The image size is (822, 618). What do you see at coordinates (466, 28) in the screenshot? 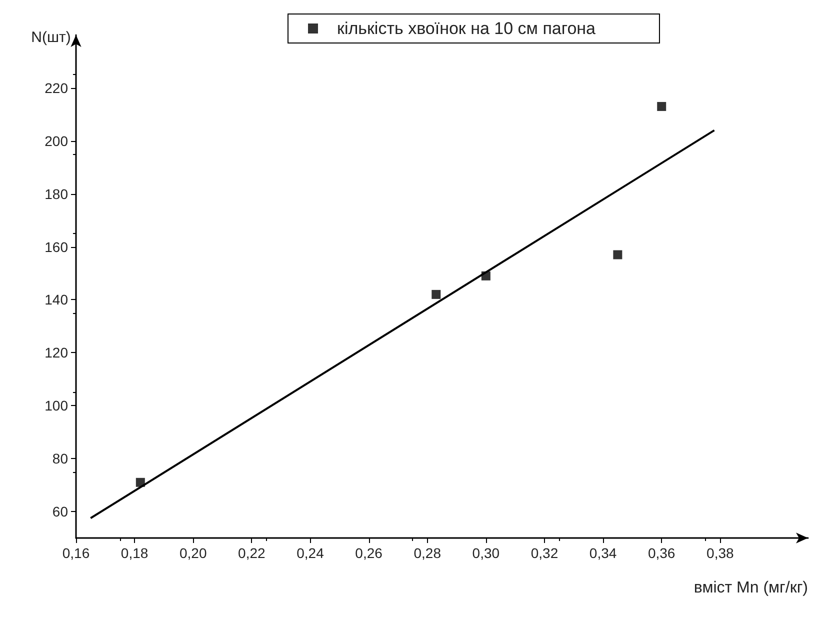
I see `legend-label: кількість хвоїнок на 10 см пагона` at bounding box center [466, 28].